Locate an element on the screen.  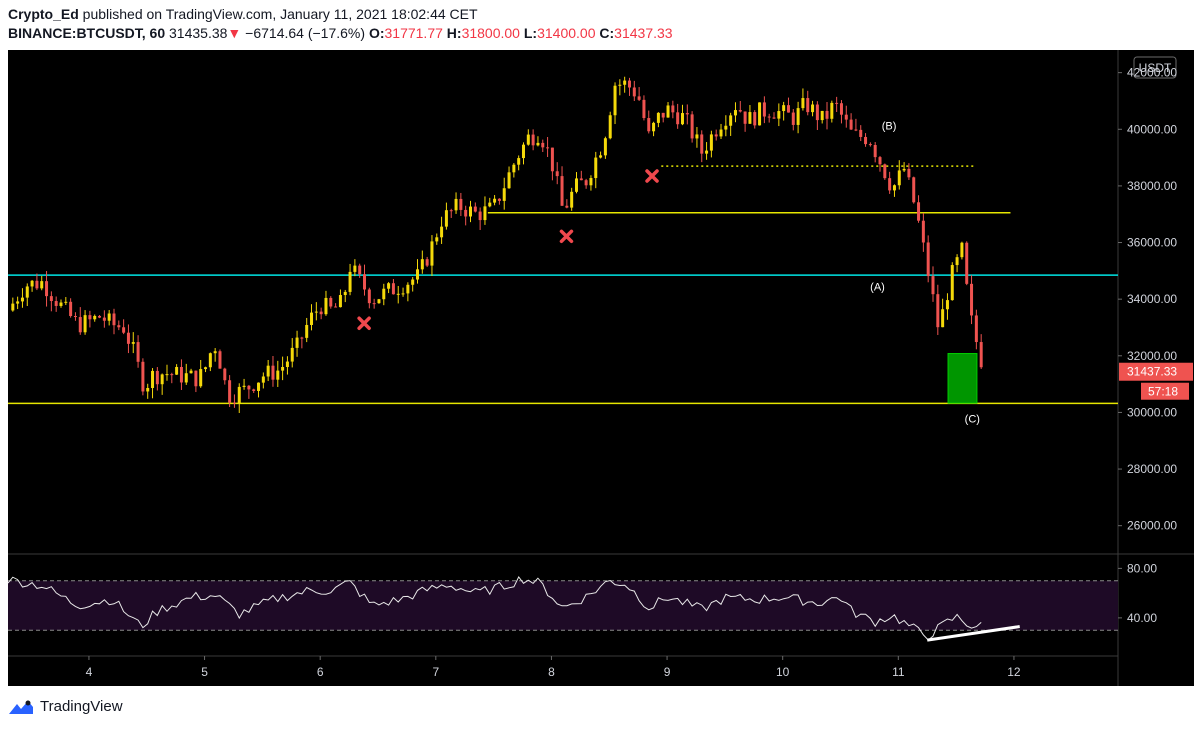
price-tick-label: 38000.00 is located at coordinates (1152, 186).